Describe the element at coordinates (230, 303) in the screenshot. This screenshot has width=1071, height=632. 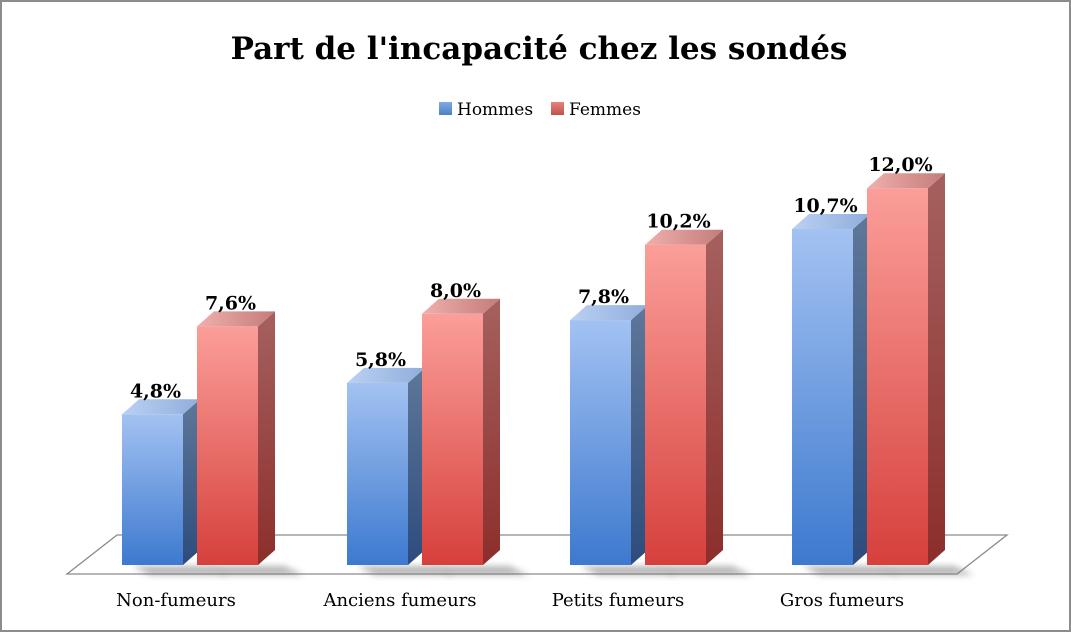
I see `data-label-femmes-1: 7,6%` at that location.